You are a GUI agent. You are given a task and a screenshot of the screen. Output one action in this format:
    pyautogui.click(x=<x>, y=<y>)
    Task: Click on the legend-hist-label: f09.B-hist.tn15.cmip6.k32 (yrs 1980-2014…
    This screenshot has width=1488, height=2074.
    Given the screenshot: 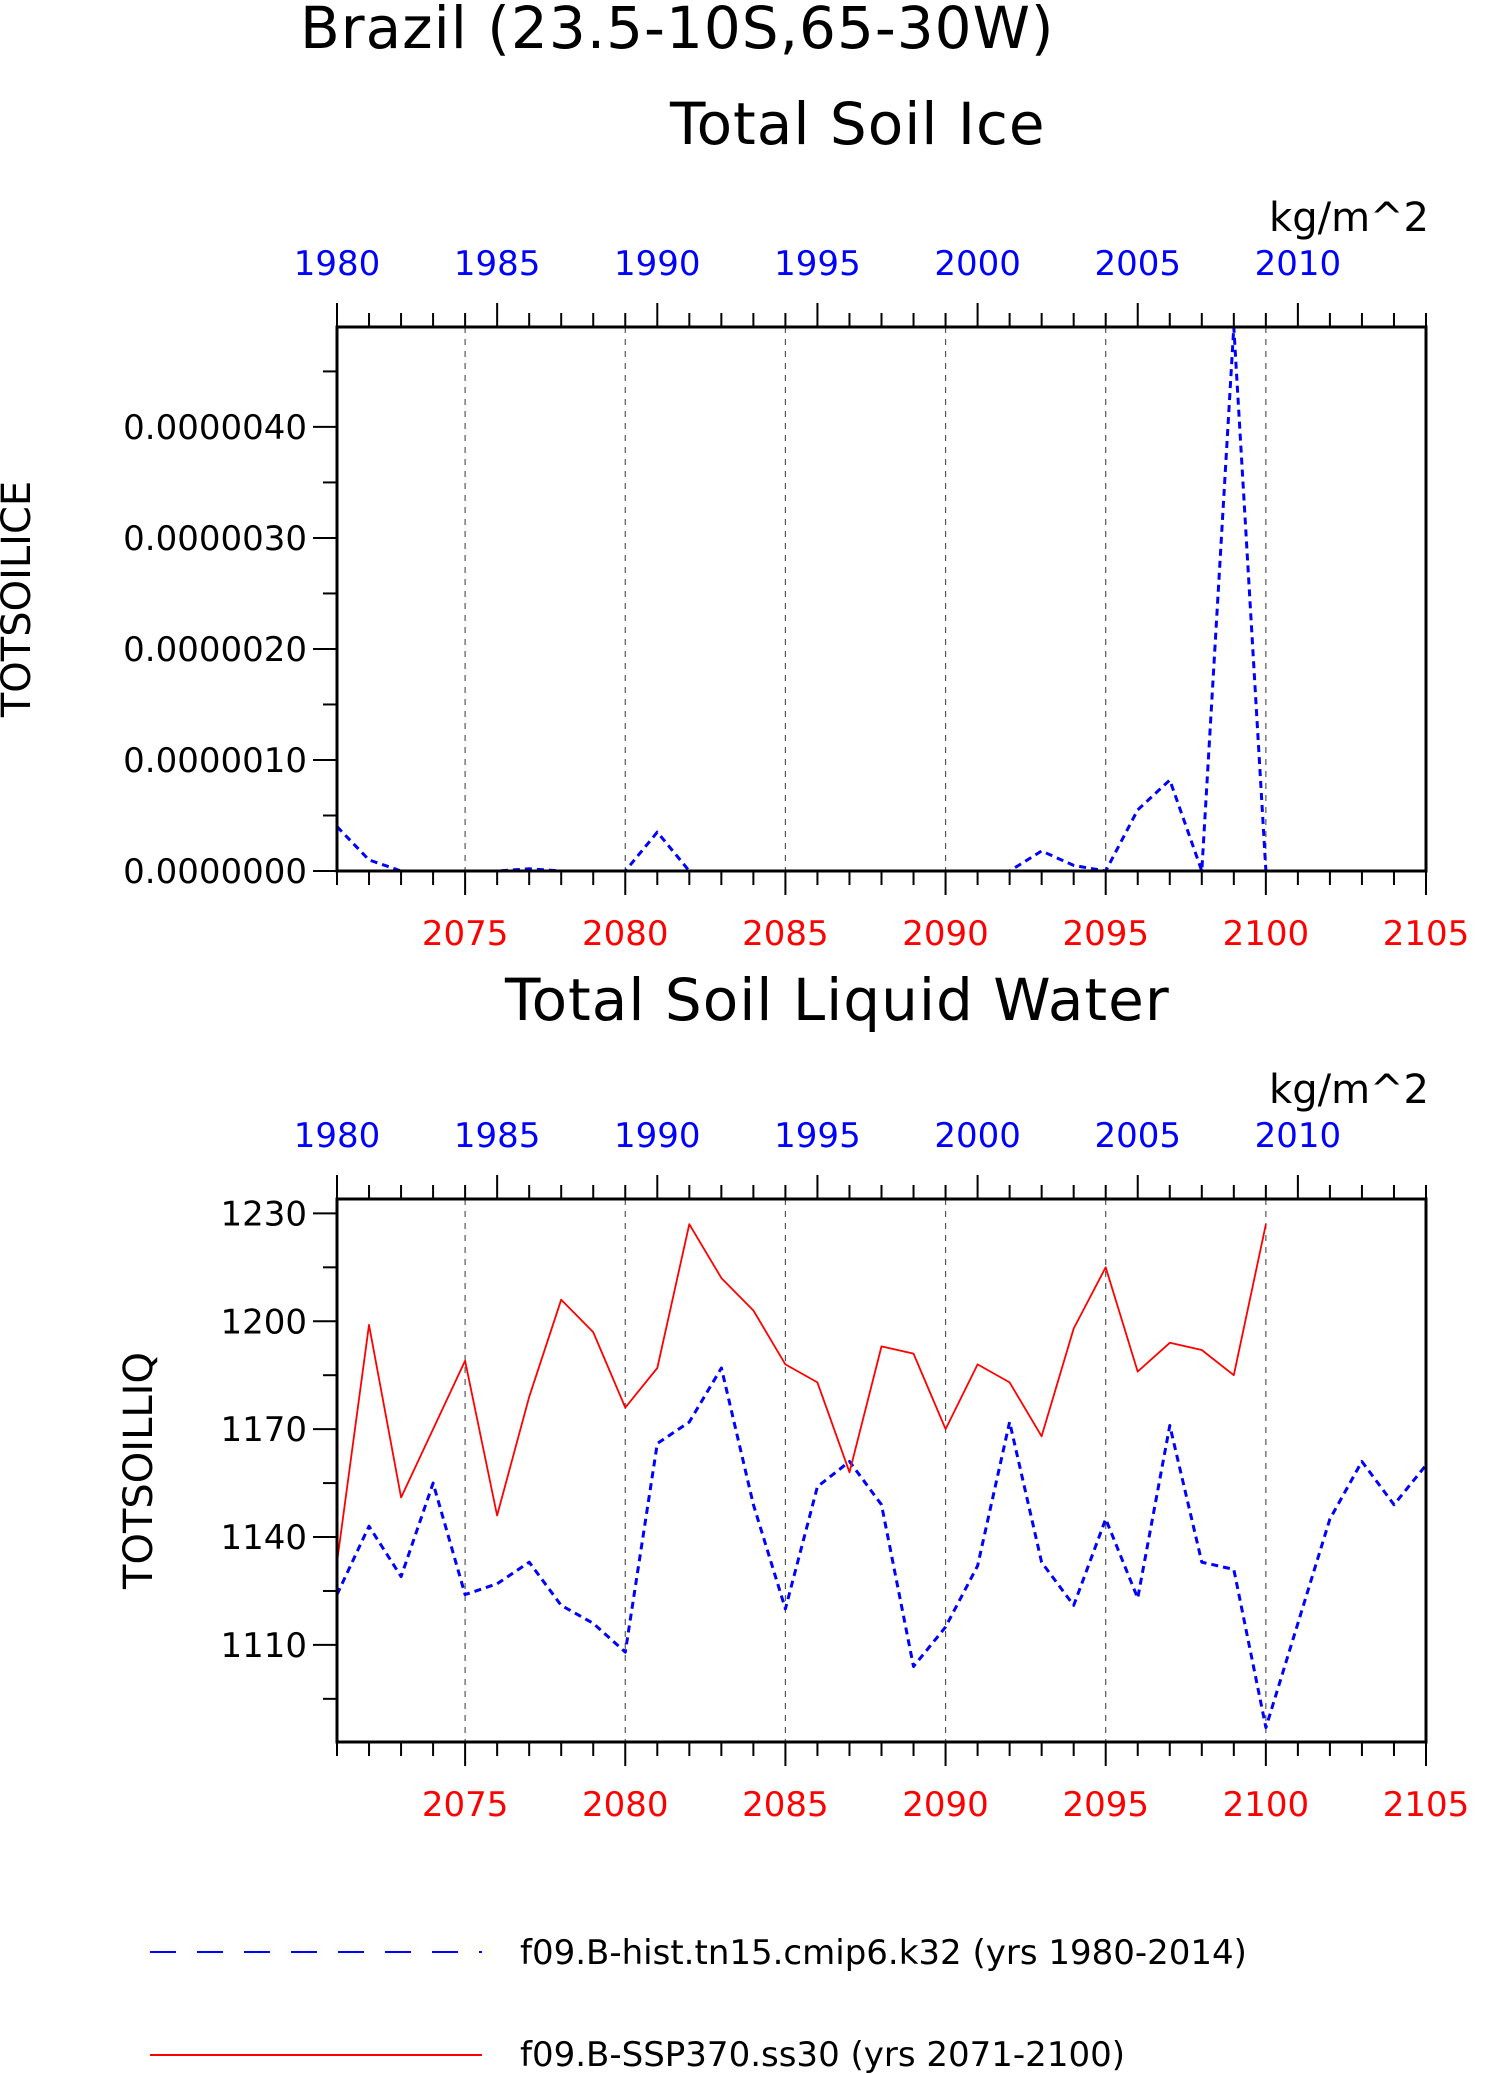 What is the action you would take?
    pyautogui.click(x=883, y=1953)
    